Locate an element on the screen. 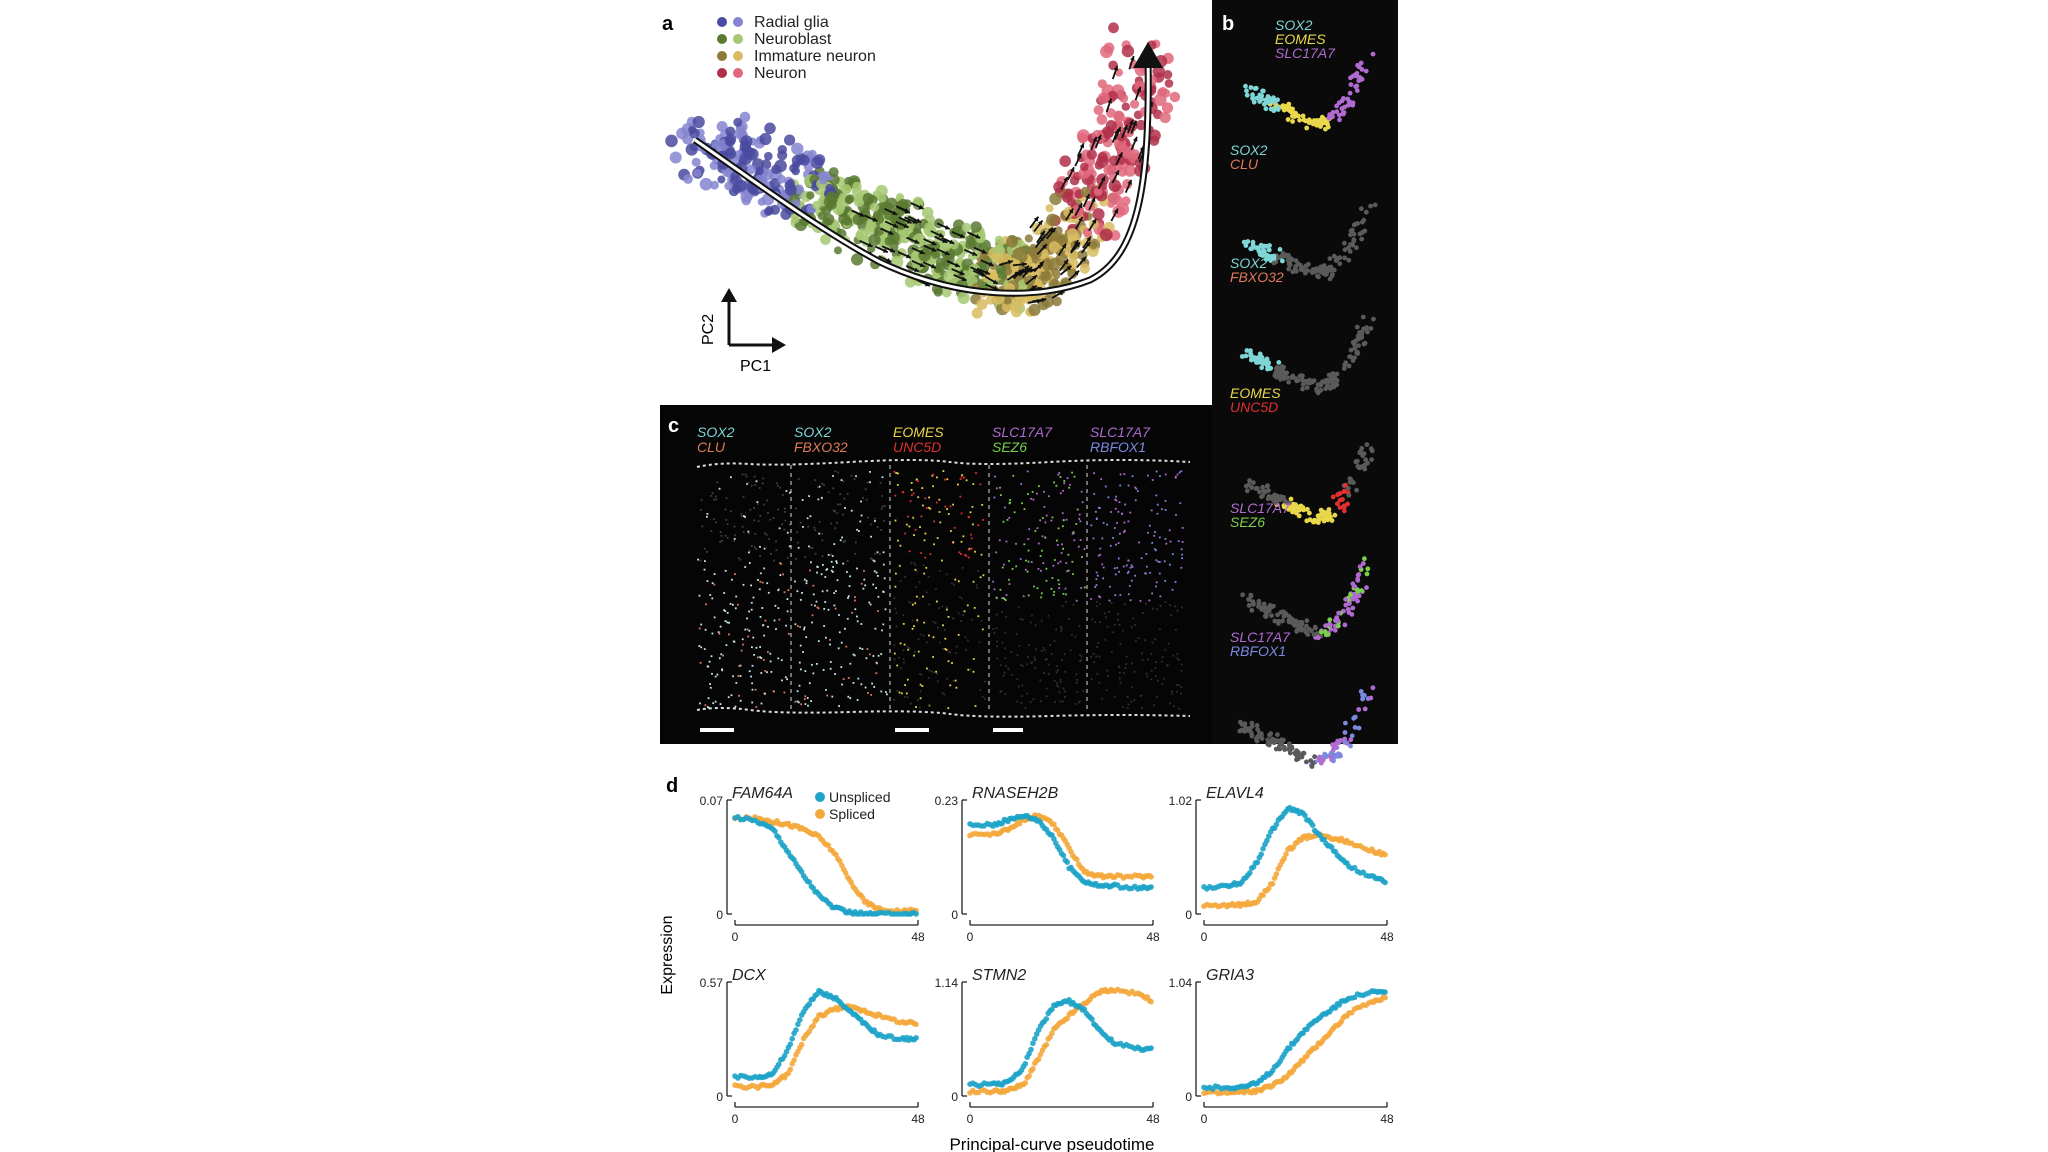 The image size is (2048, 1152). legend-dot-dark is located at coordinates (722, 73).